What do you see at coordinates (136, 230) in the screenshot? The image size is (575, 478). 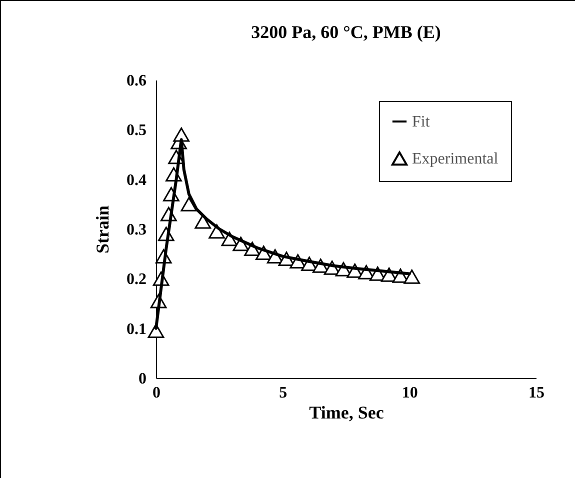 I see `y-tick-label: 0.3` at bounding box center [136, 230].